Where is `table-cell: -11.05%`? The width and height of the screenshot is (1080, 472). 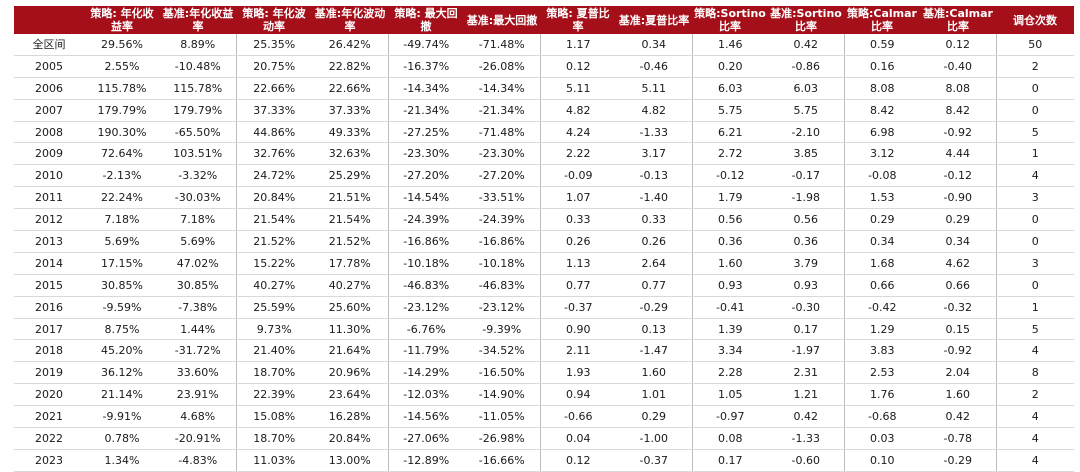
table-cell: -11.05% is located at coordinates (502, 417).